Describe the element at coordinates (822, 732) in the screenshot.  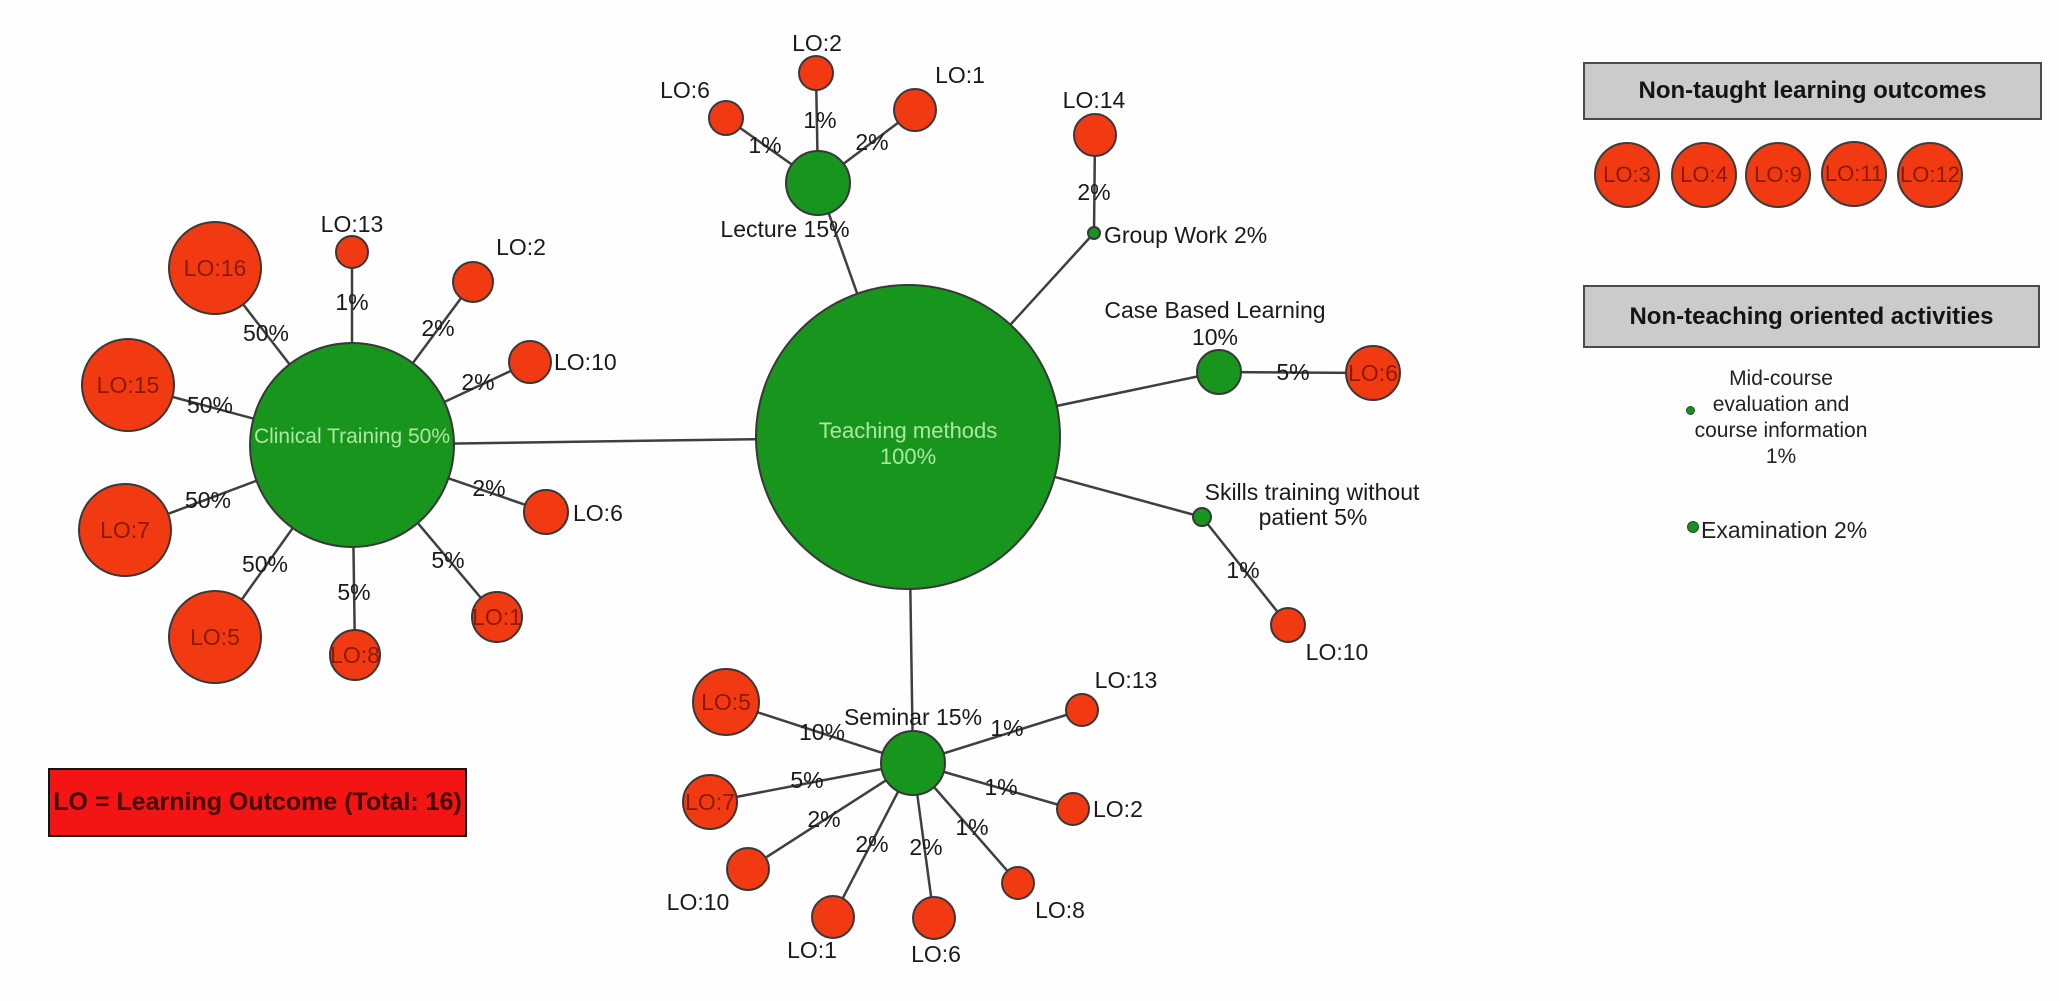
I see `pct-seminar-lo5: 10%` at that location.